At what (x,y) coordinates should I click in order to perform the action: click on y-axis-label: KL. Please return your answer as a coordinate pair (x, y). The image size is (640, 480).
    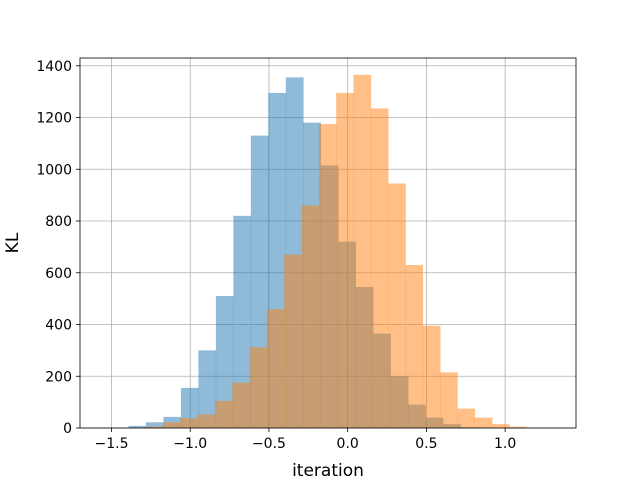
    Looking at the image, I should click on (13, 242).